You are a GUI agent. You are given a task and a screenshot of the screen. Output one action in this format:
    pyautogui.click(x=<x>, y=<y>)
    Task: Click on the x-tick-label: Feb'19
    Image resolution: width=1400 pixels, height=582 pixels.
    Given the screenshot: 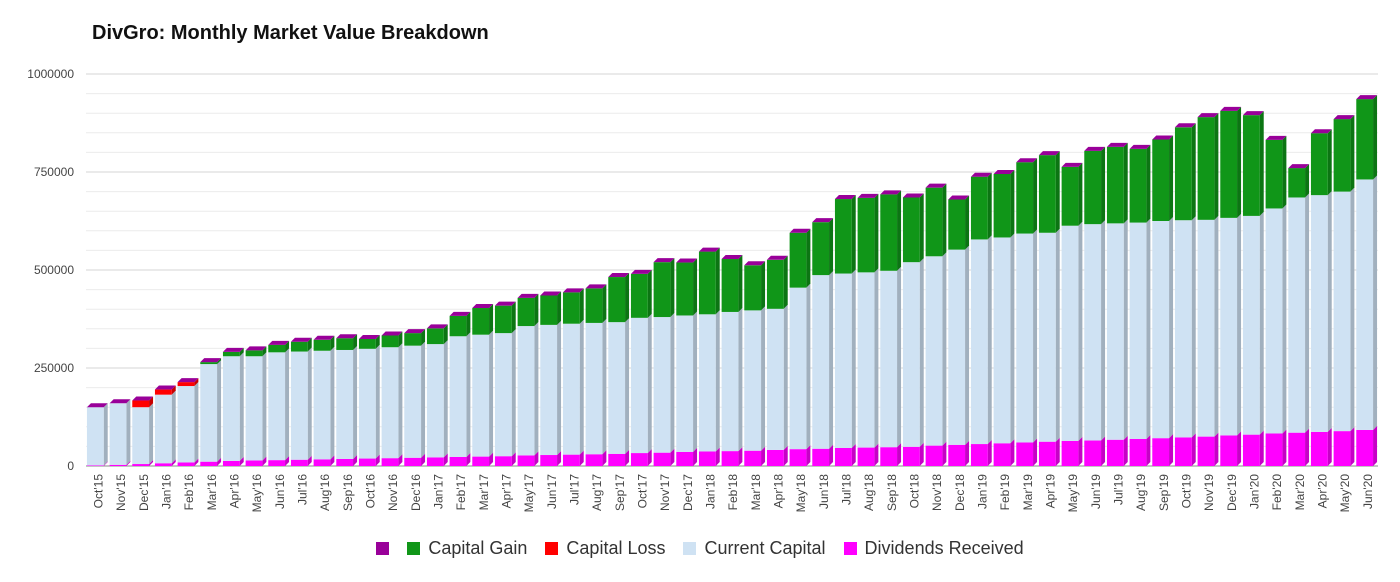 What is the action you would take?
    pyautogui.click(x=1005, y=492)
    